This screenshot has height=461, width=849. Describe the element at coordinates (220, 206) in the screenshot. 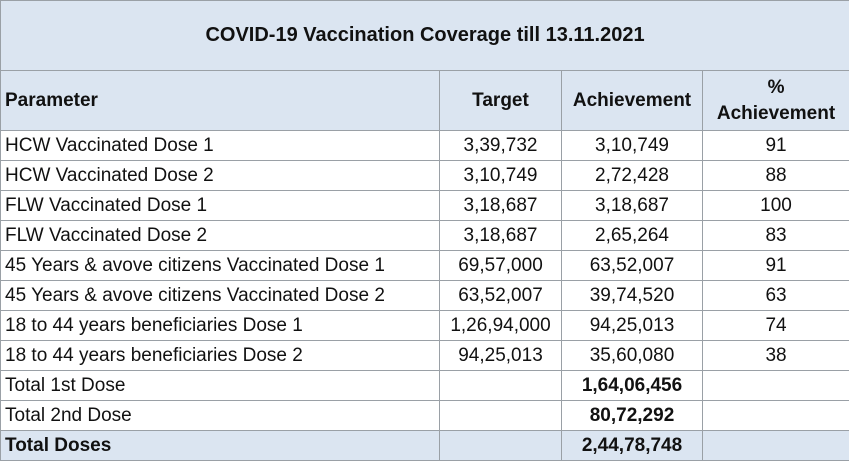

I see `cell-parameter: FLW Vaccinated Dose 1` at that location.